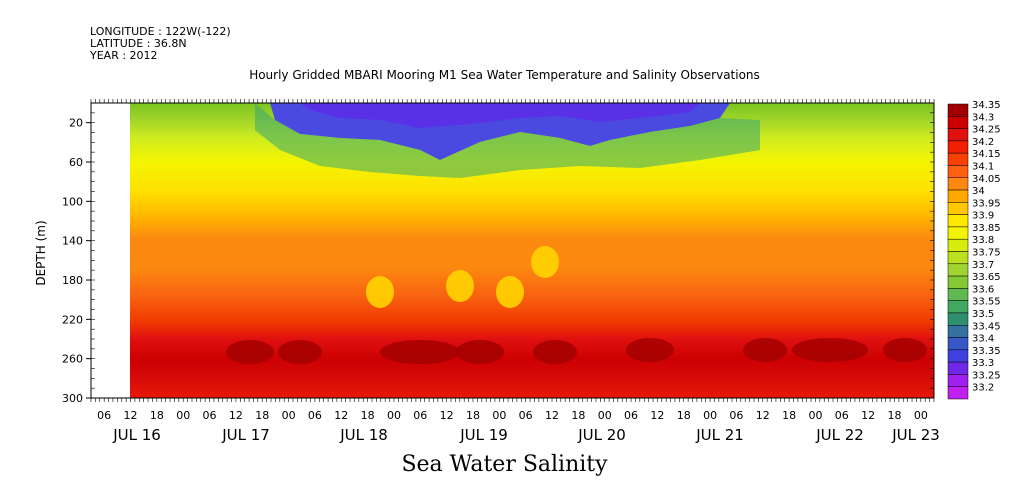 This screenshot has width=1009, height=504. Describe the element at coordinates (983, 117) in the screenshot. I see `colorbar-label: 34.3` at that location.